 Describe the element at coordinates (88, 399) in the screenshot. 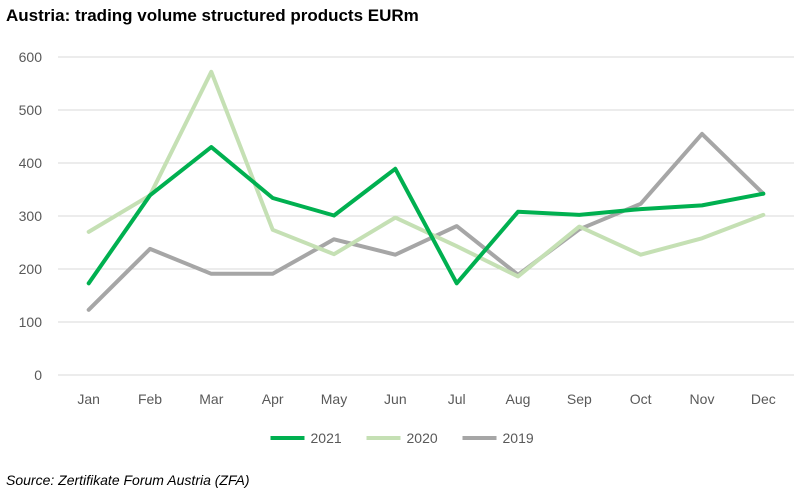

I see `x-tick-label: Jan` at that location.